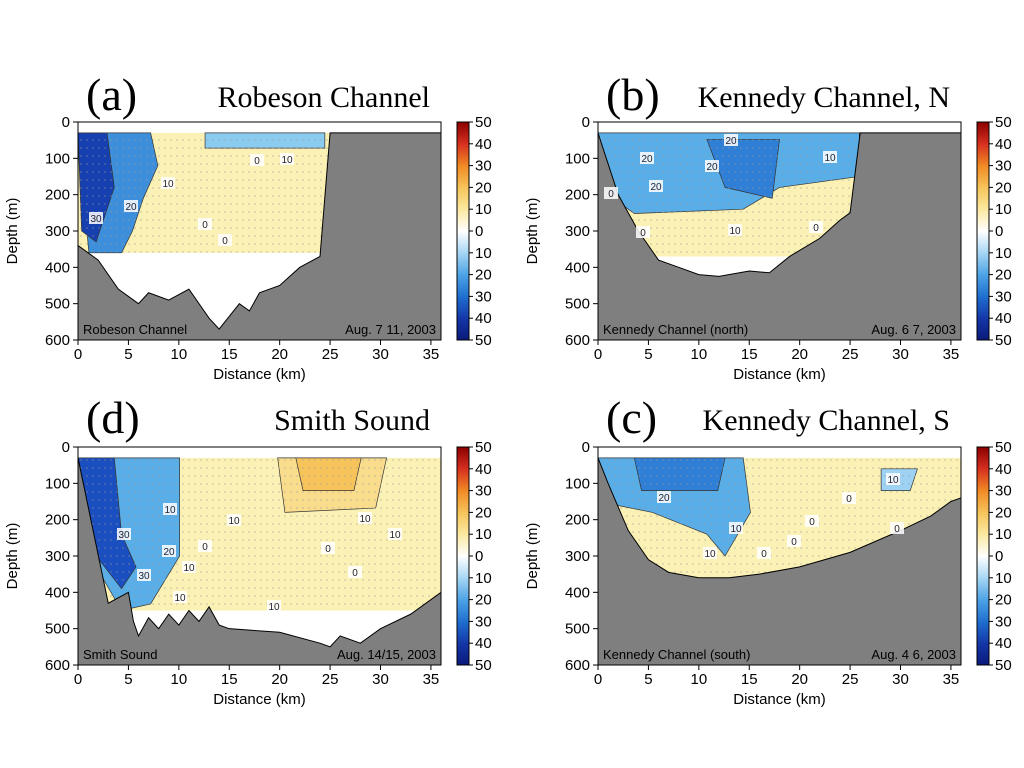 The height and width of the screenshot is (768, 1024). Describe the element at coordinates (390, 329) in the screenshot. I see `date-label: Aug. 7 11, 2003` at that location.